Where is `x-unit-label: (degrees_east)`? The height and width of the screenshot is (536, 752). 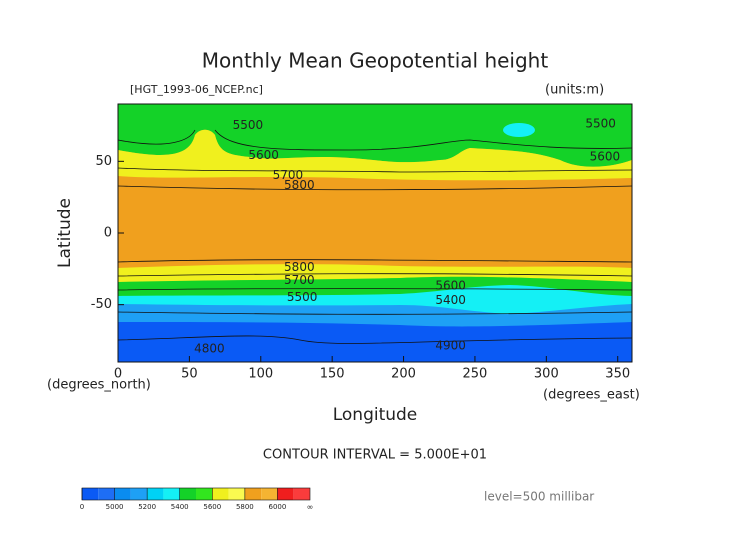
x-unit-label: (degrees_east) is located at coordinates (591, 395).